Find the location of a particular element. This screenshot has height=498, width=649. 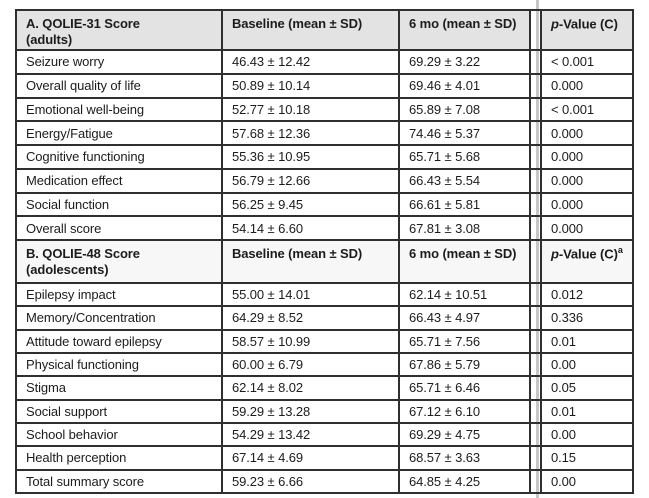

baseline-value-cell: 56.25 ± 9.45 is located at coordinates (311, 205).